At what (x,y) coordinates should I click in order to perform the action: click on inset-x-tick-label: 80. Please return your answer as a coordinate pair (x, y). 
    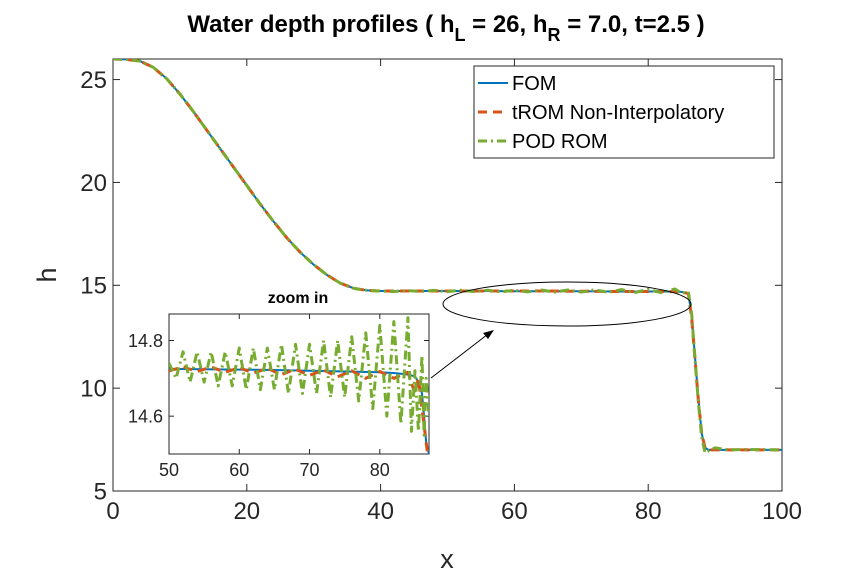
    Looking at the image, I should click on (380, 470).